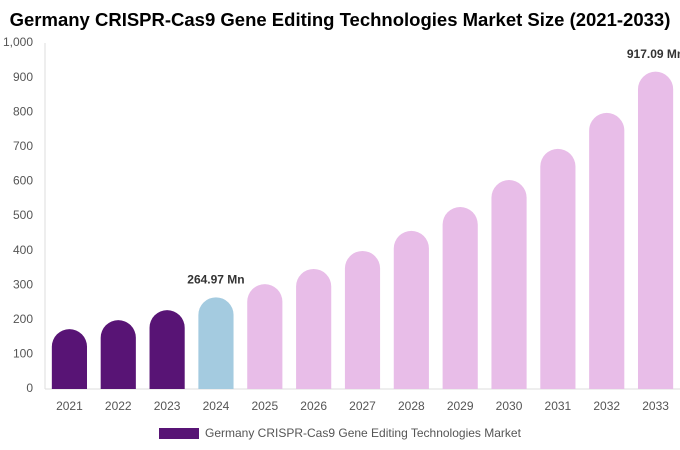 The width and height of the screenshot is (680, 450). Describe the element at coordinates (23, 319) in the screenshot. I see `y-tick-label: 200` at that location.